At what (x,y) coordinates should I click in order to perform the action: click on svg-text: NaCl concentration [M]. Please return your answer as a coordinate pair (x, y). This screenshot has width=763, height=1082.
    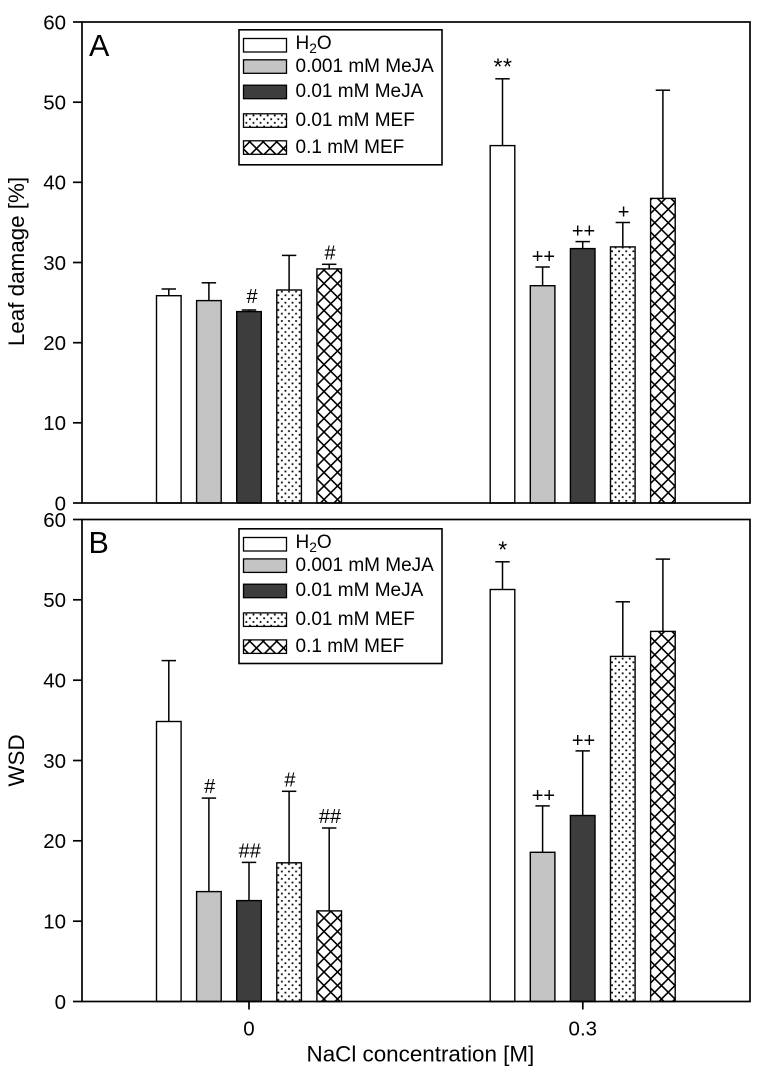
    Looking at the image, I should click on (421, 1054).